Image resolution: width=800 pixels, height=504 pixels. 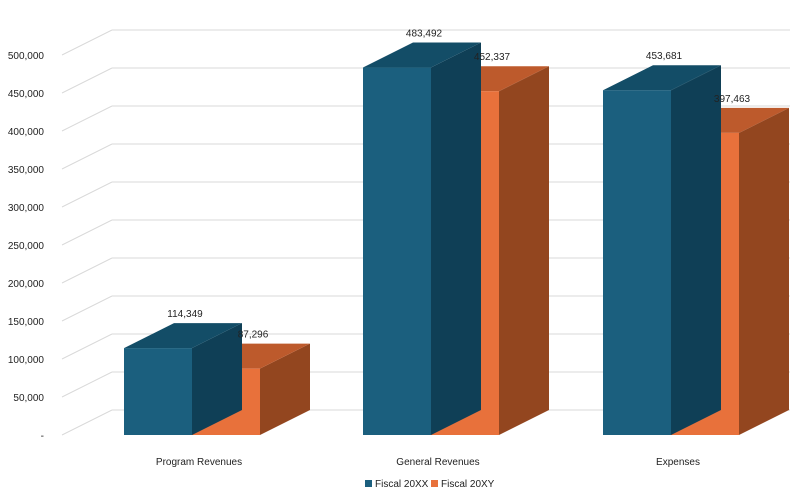 I want to click on gridline, so click(x=425, y=42).